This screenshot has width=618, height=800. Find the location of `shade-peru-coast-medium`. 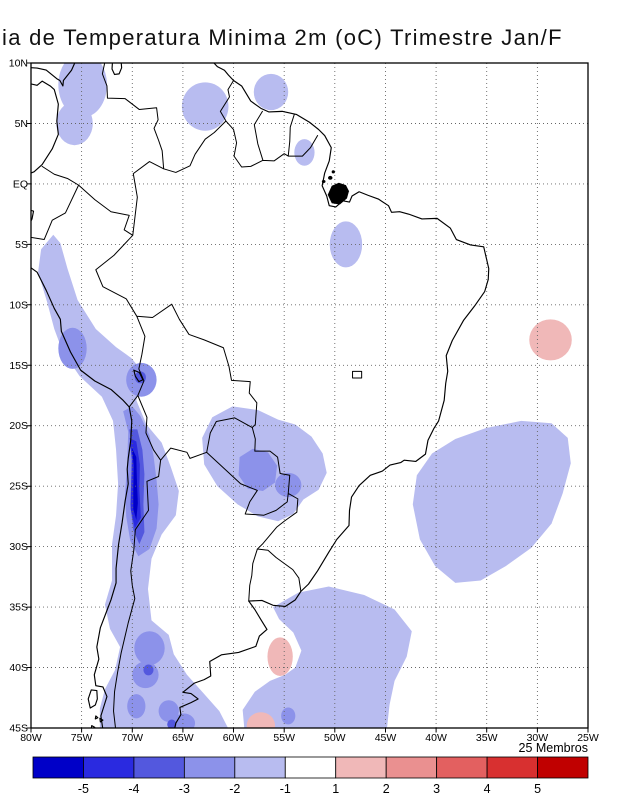

shade-peru-coast-medium is located at coordinates (72, 348).